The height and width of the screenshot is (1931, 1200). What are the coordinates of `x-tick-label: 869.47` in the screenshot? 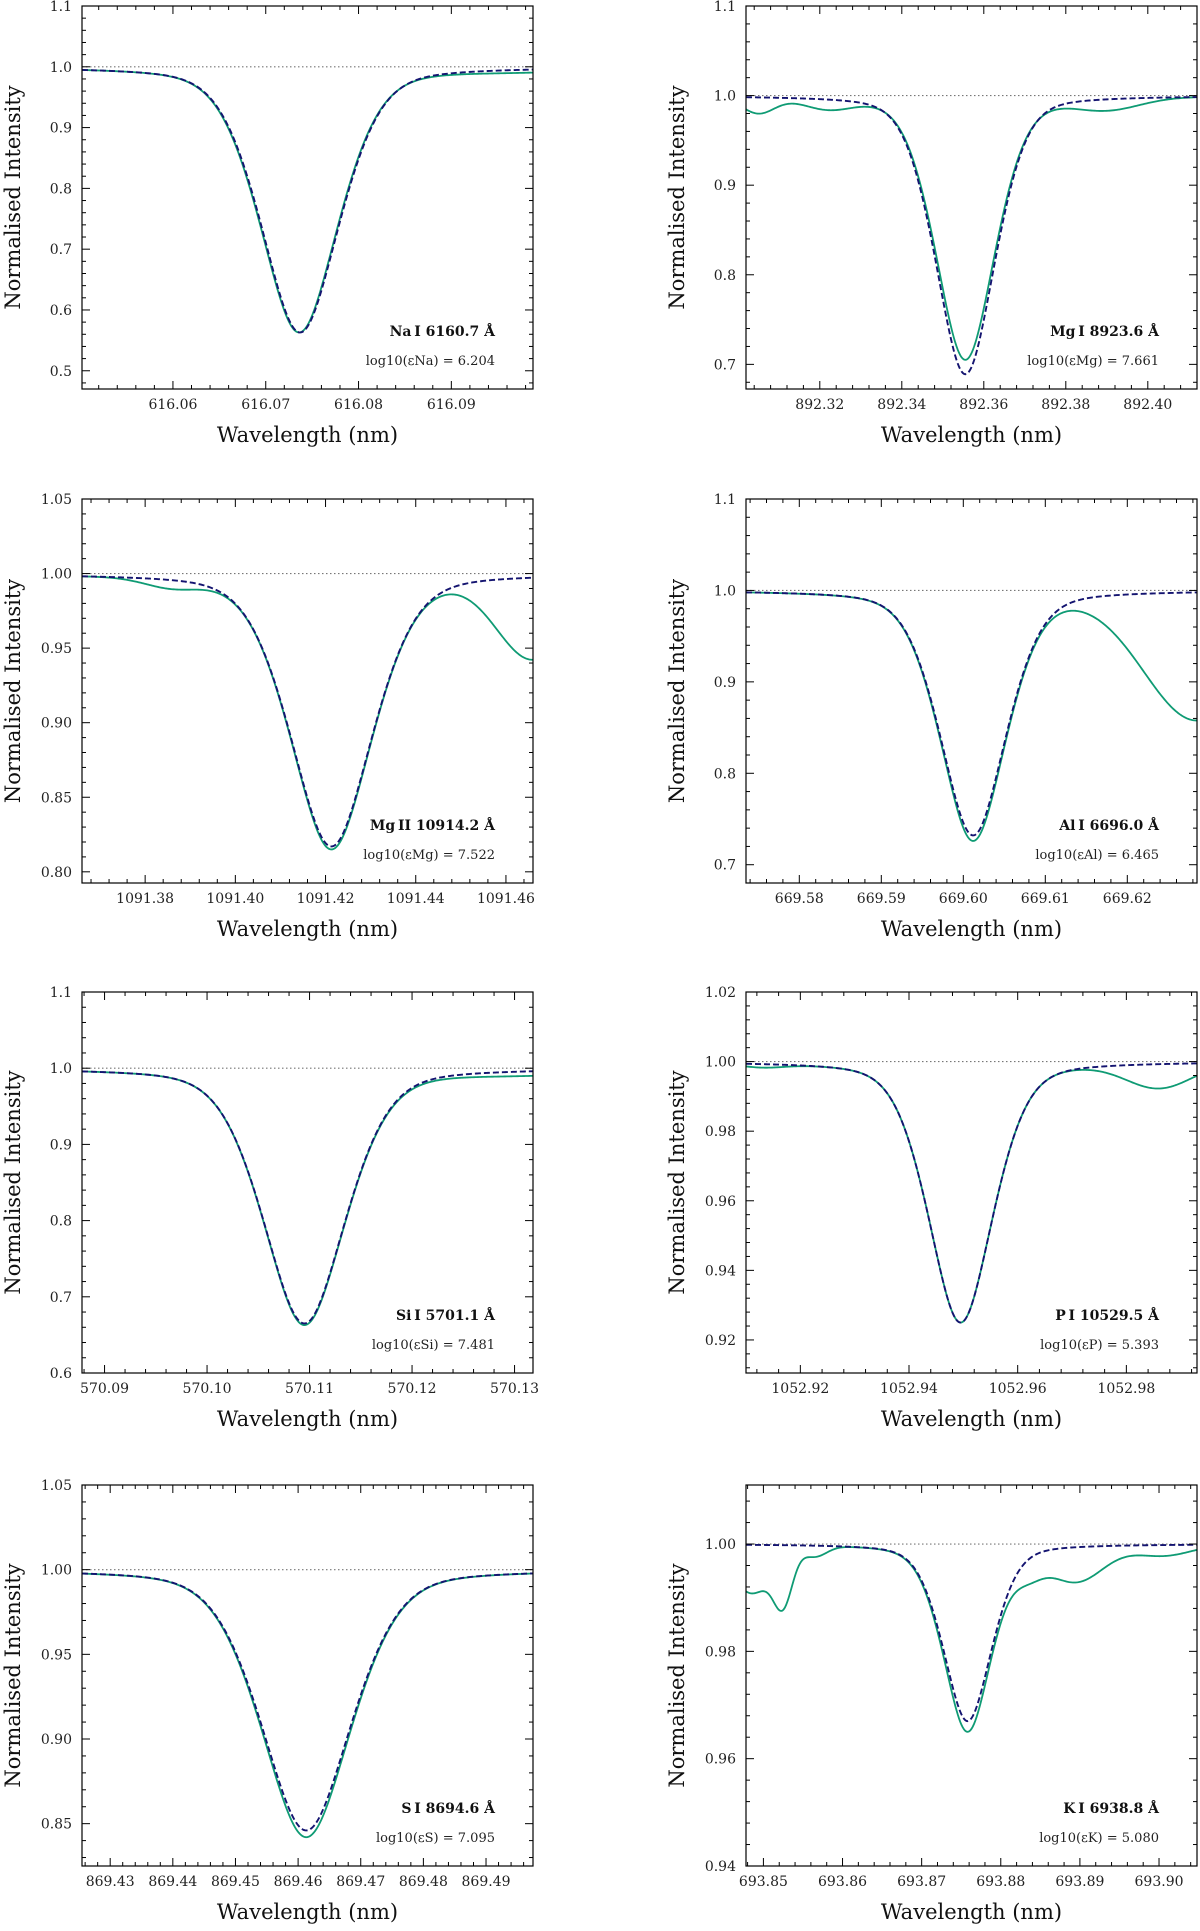 It's located at (360, 1882).